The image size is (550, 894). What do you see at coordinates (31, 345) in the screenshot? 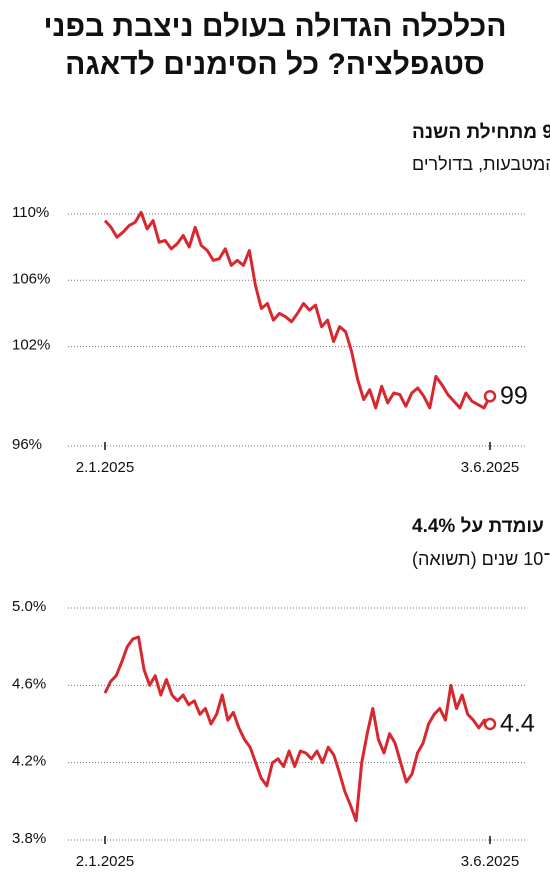
I see `y-tick-label: 102%` at bounding box center [31, 345].